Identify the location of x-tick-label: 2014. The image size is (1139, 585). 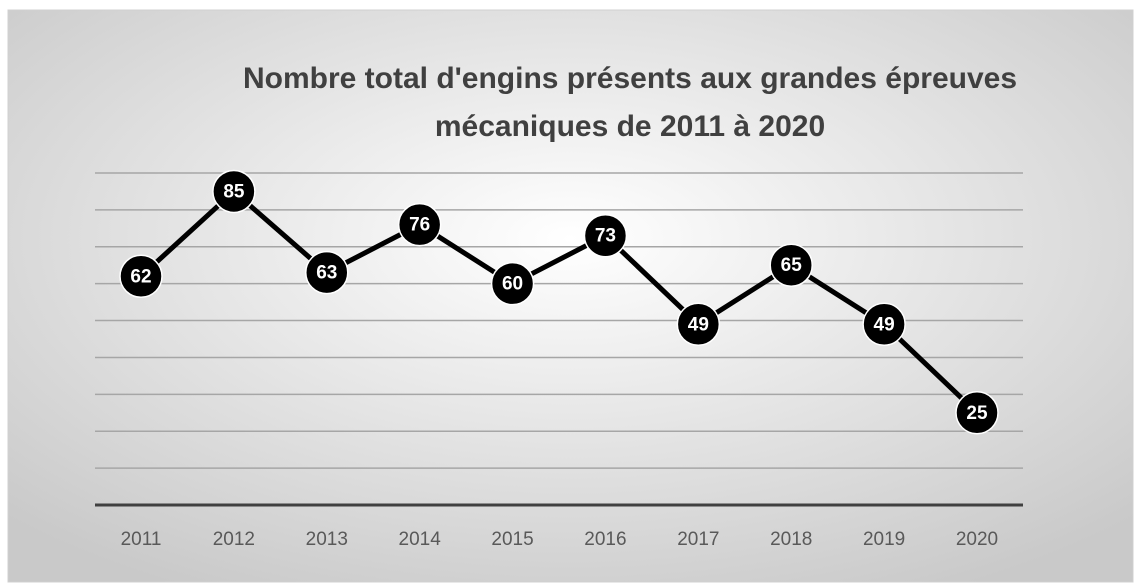
(420, 539).